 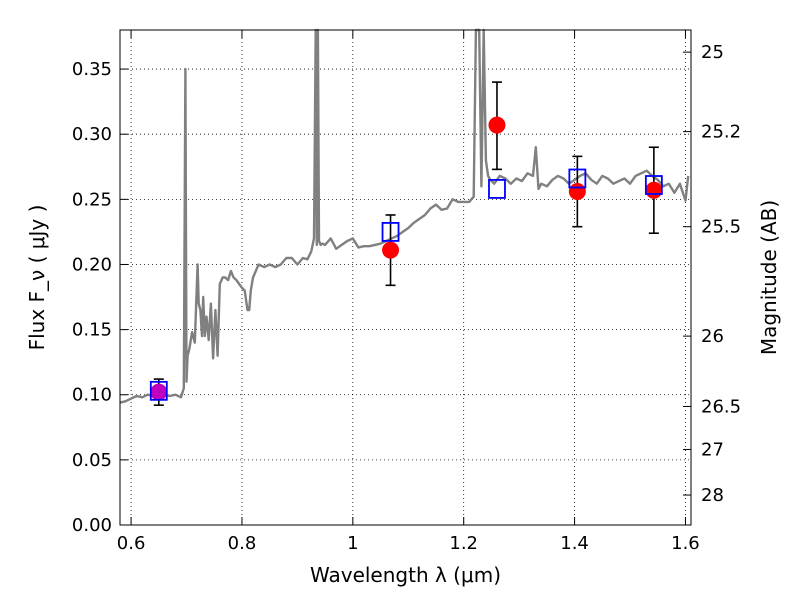 I want to click on y-tick-label: 0.35, so click(x=92, y=69).